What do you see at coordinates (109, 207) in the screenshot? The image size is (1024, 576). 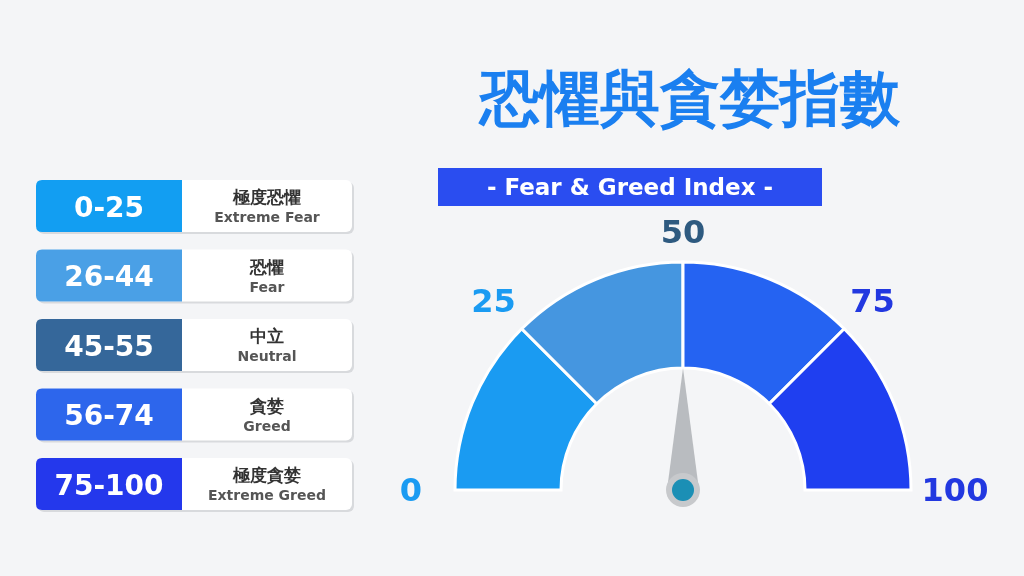 I see `text: 0-25` at bounding box center [109, 207].